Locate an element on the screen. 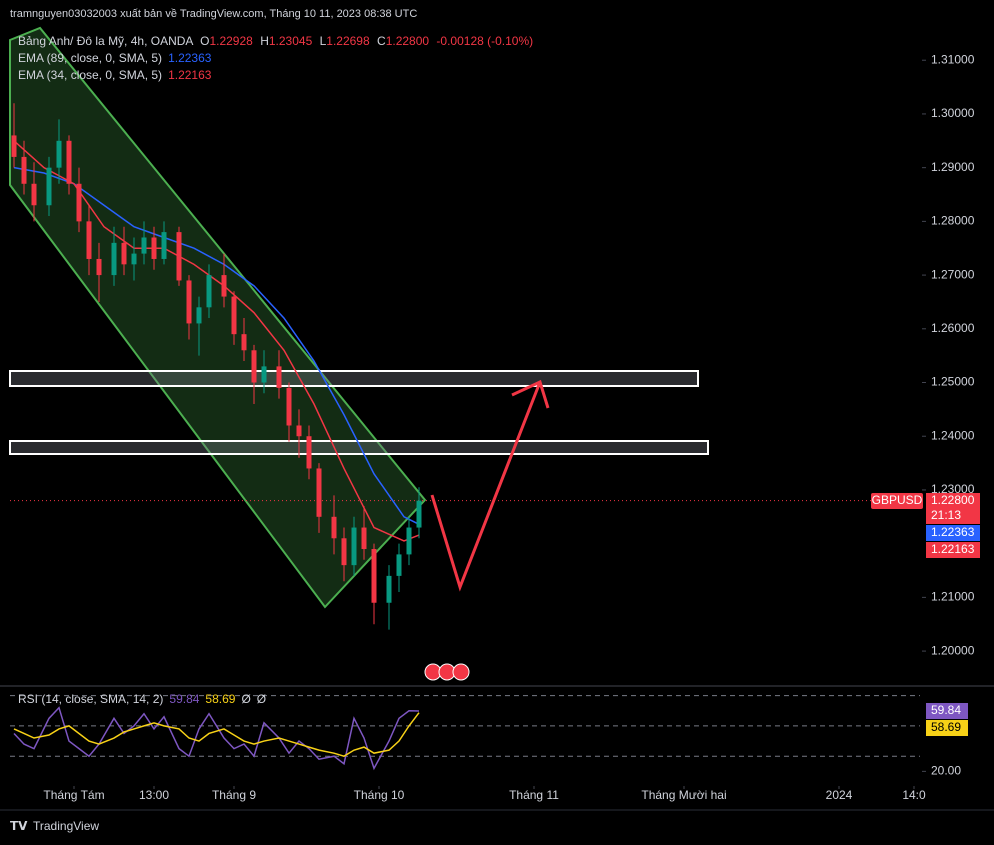  ema34-value: 1.22163 is located at coordinates (190, 75).